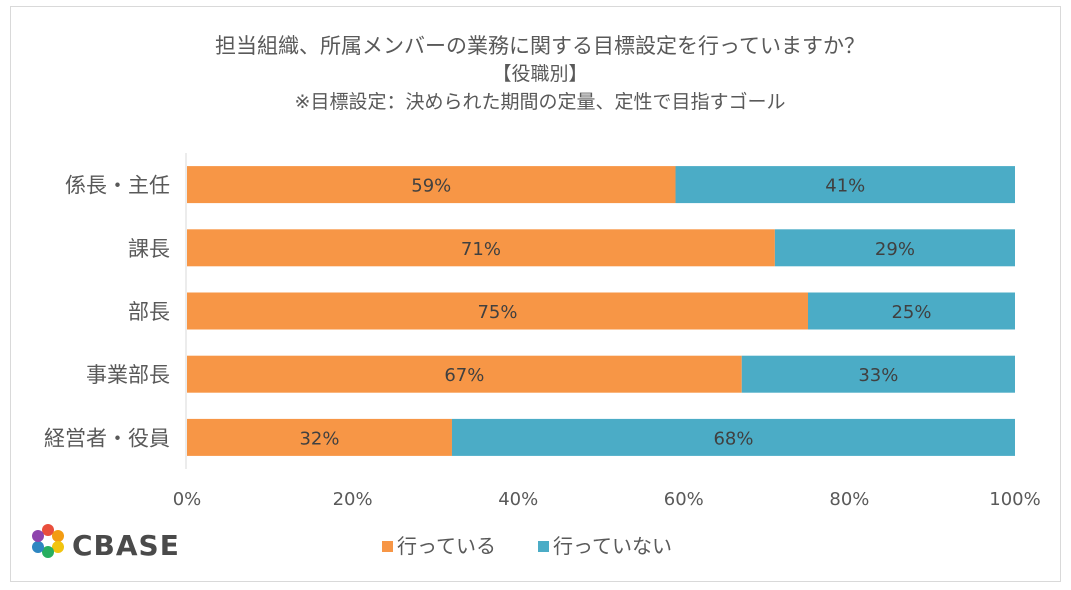  What do you see at coordinates (353, 499) in the screenshot?
I see `x-tick-label: 20%` at bounding box center [353, 499].